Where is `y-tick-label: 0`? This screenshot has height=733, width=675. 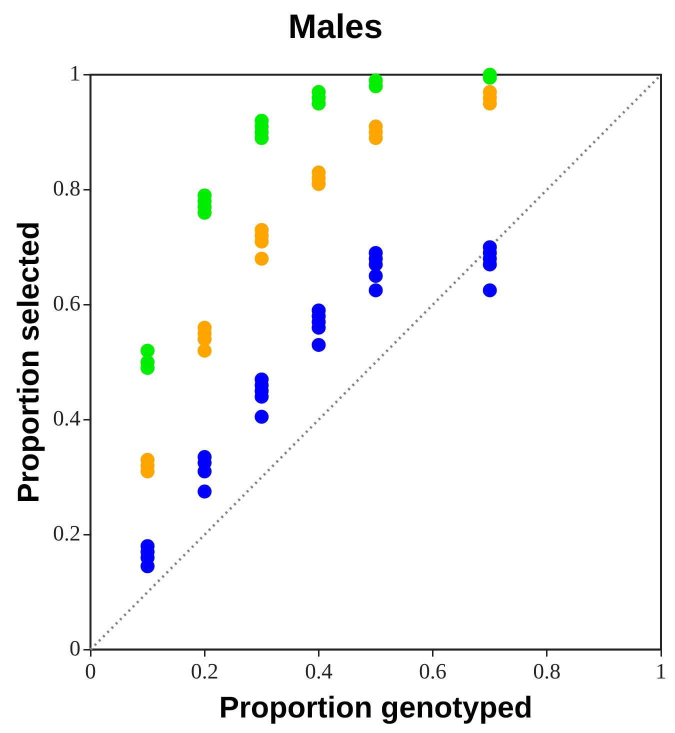 y-tick-label: 0 is located at coordinates (75, 647).